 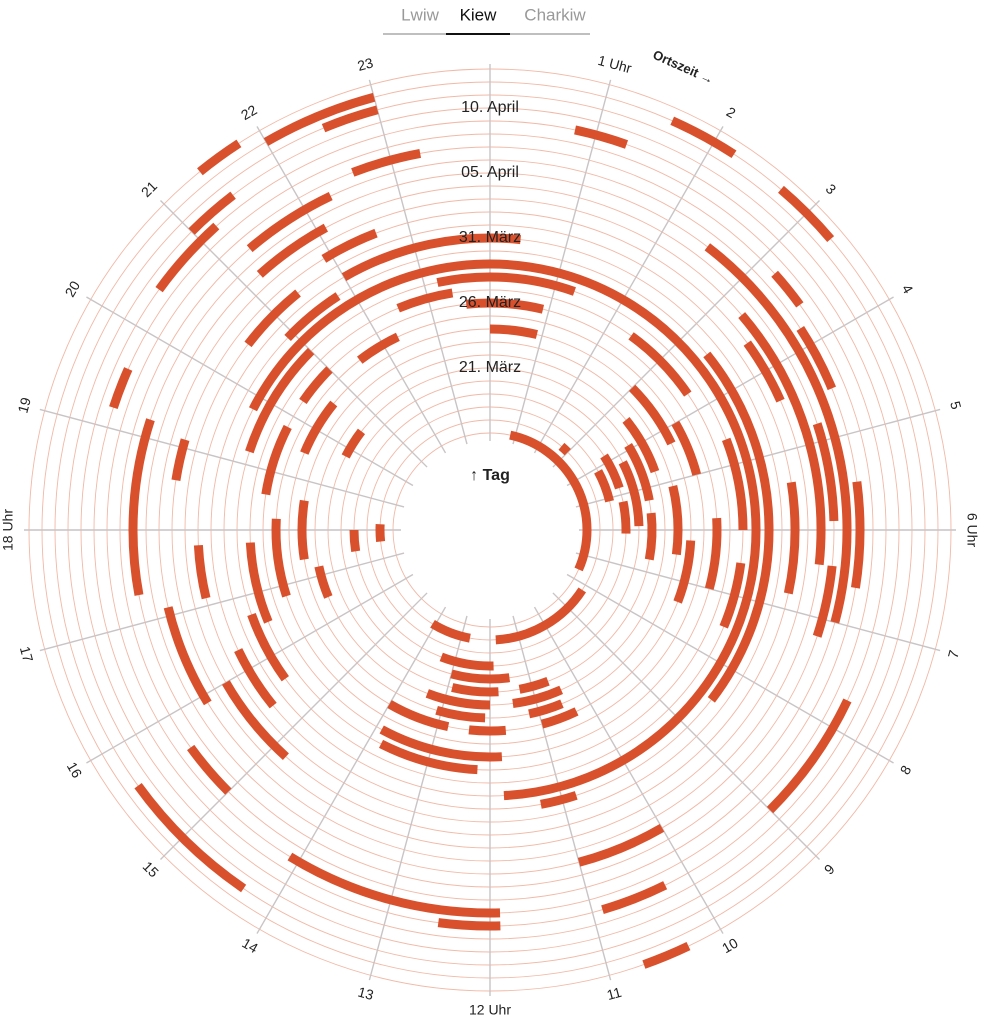 I want to click on hour-label: 23, so click(x=365, y=64).